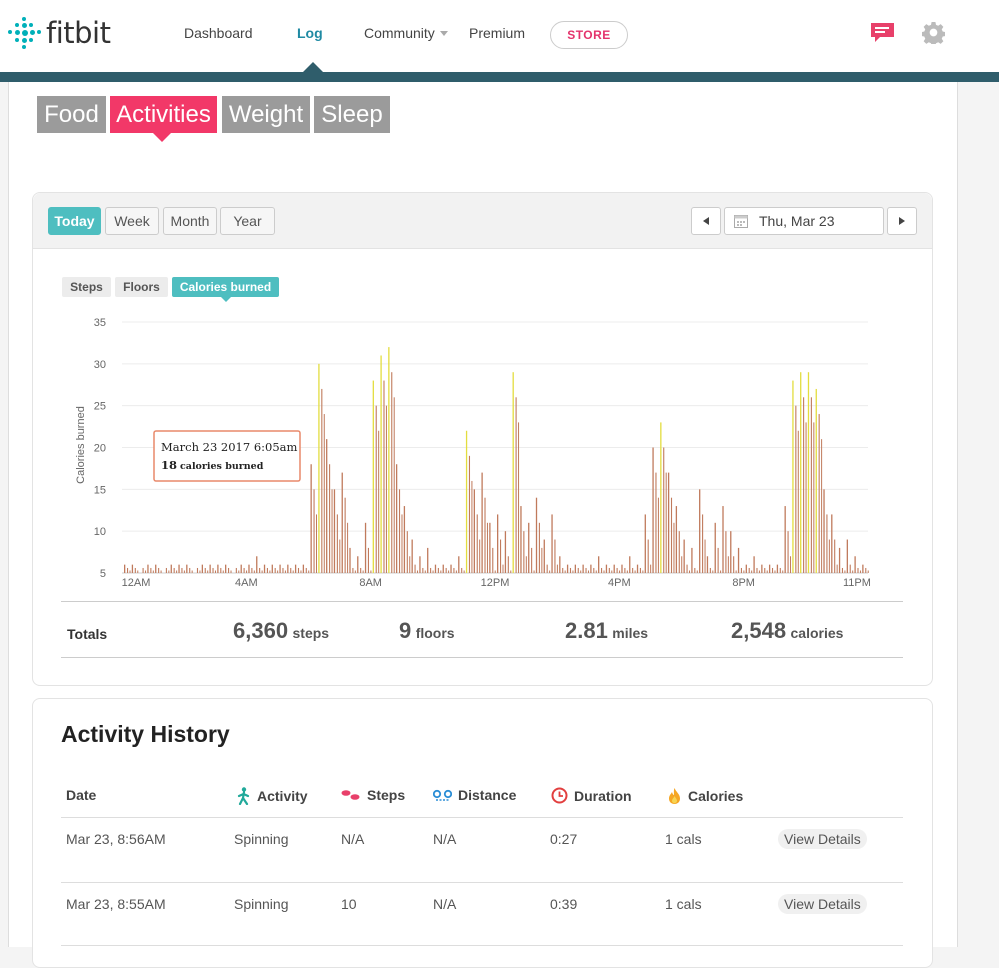  I want to click on range-month-button: Month, so click(190, 221).